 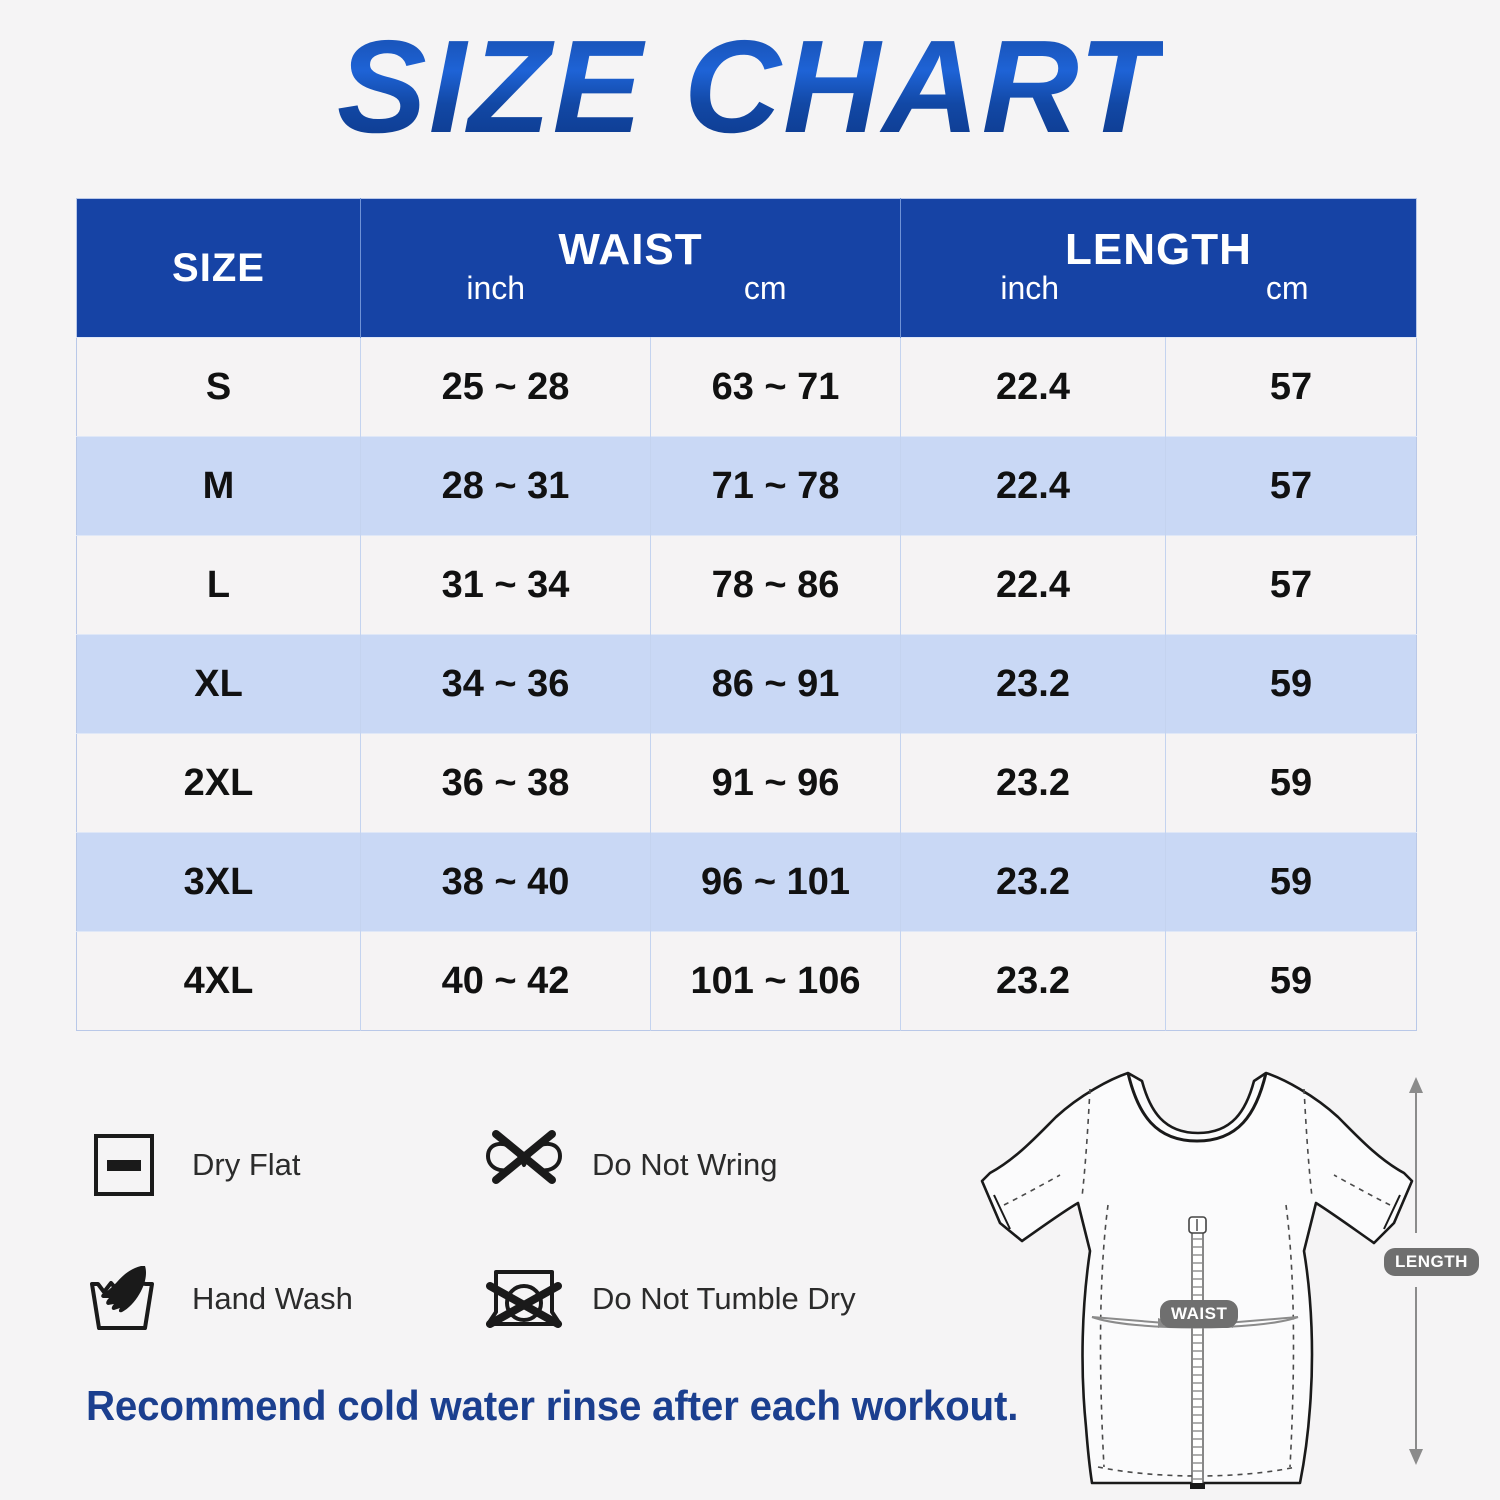 I want to click on garment-illustration, so click(x=1201, y=1280).